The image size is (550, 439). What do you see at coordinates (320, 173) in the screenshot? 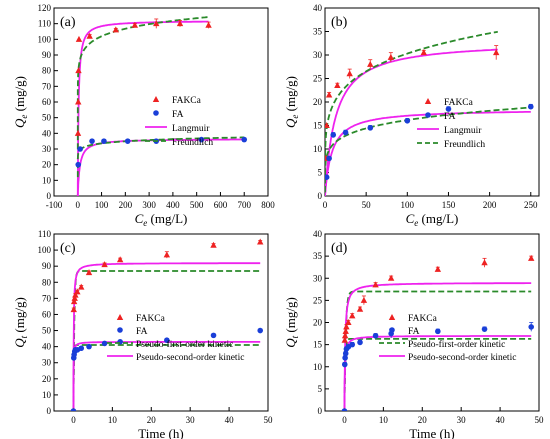
I see `y-tick-label: 5` at bounding box center [320, 173].